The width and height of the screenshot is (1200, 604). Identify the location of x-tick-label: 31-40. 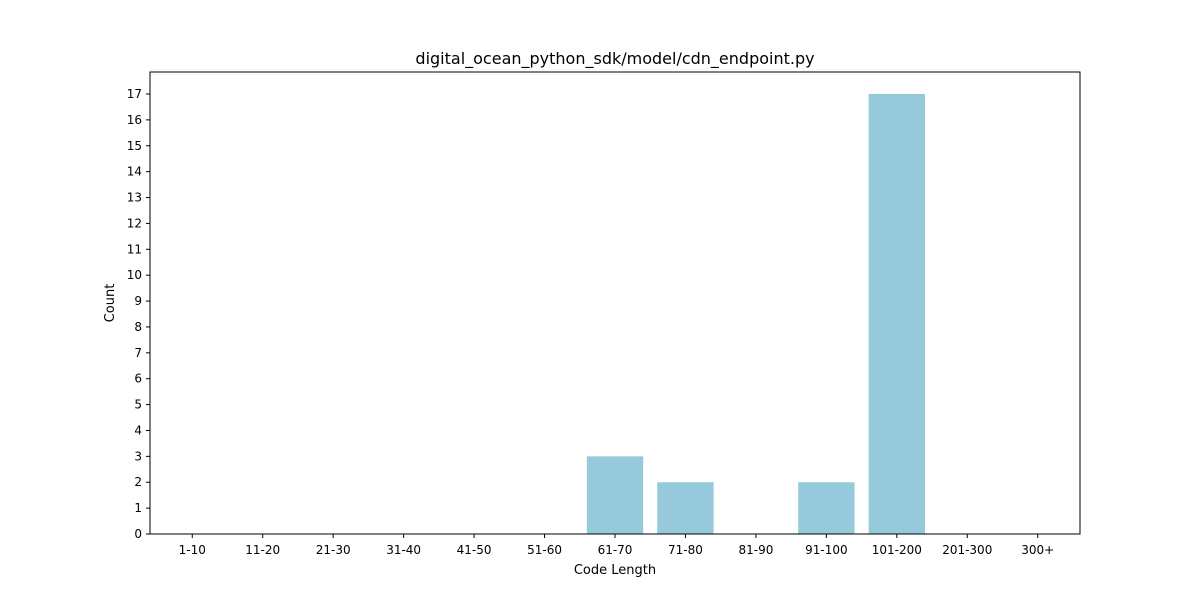
(403, 550).